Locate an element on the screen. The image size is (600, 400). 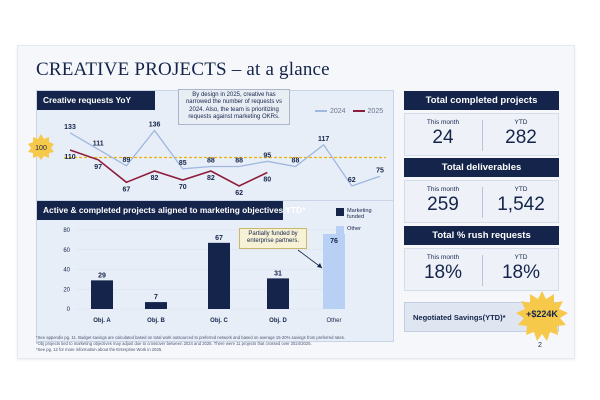
bar-objd is located at coordinates (278, 293).